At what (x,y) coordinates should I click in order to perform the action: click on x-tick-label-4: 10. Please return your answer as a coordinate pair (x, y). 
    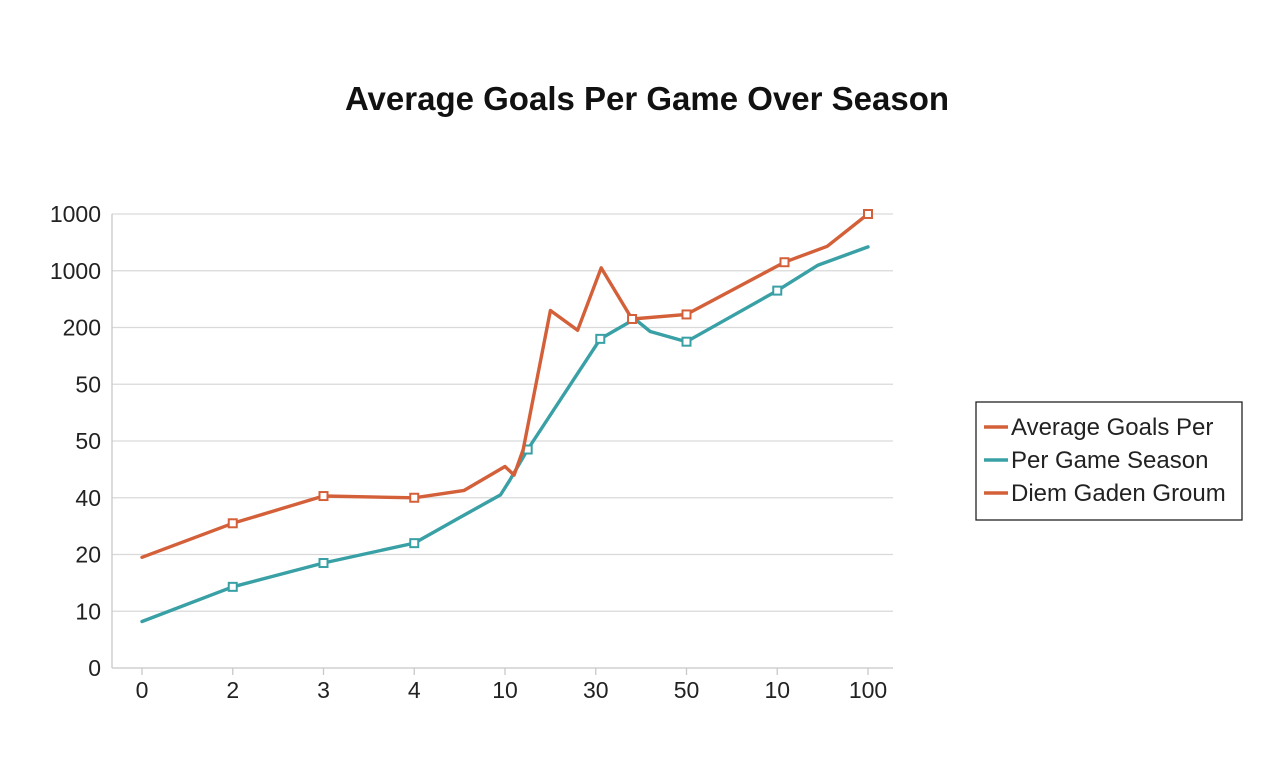
    Looking at the image, I should click on (505, 690).